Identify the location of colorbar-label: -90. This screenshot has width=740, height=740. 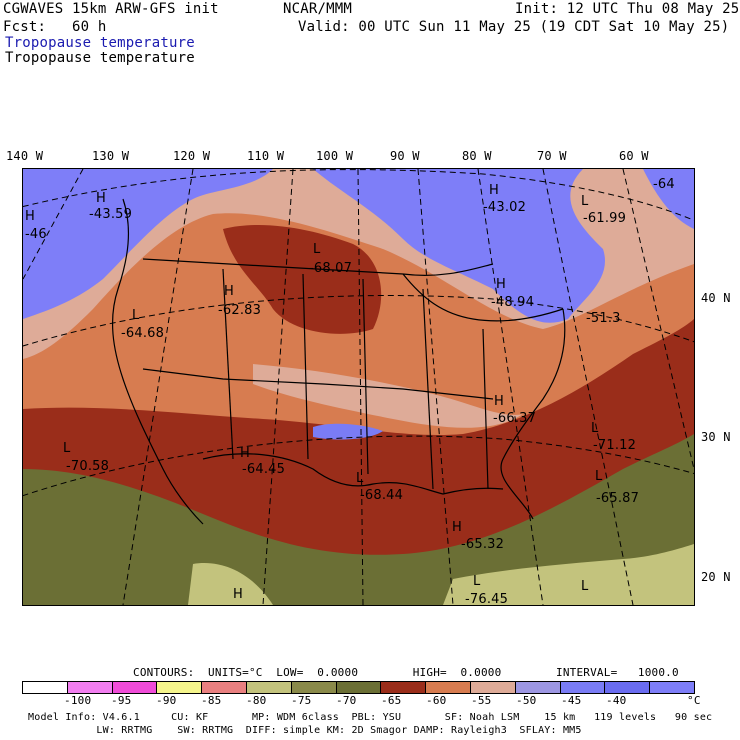
(166, 700).